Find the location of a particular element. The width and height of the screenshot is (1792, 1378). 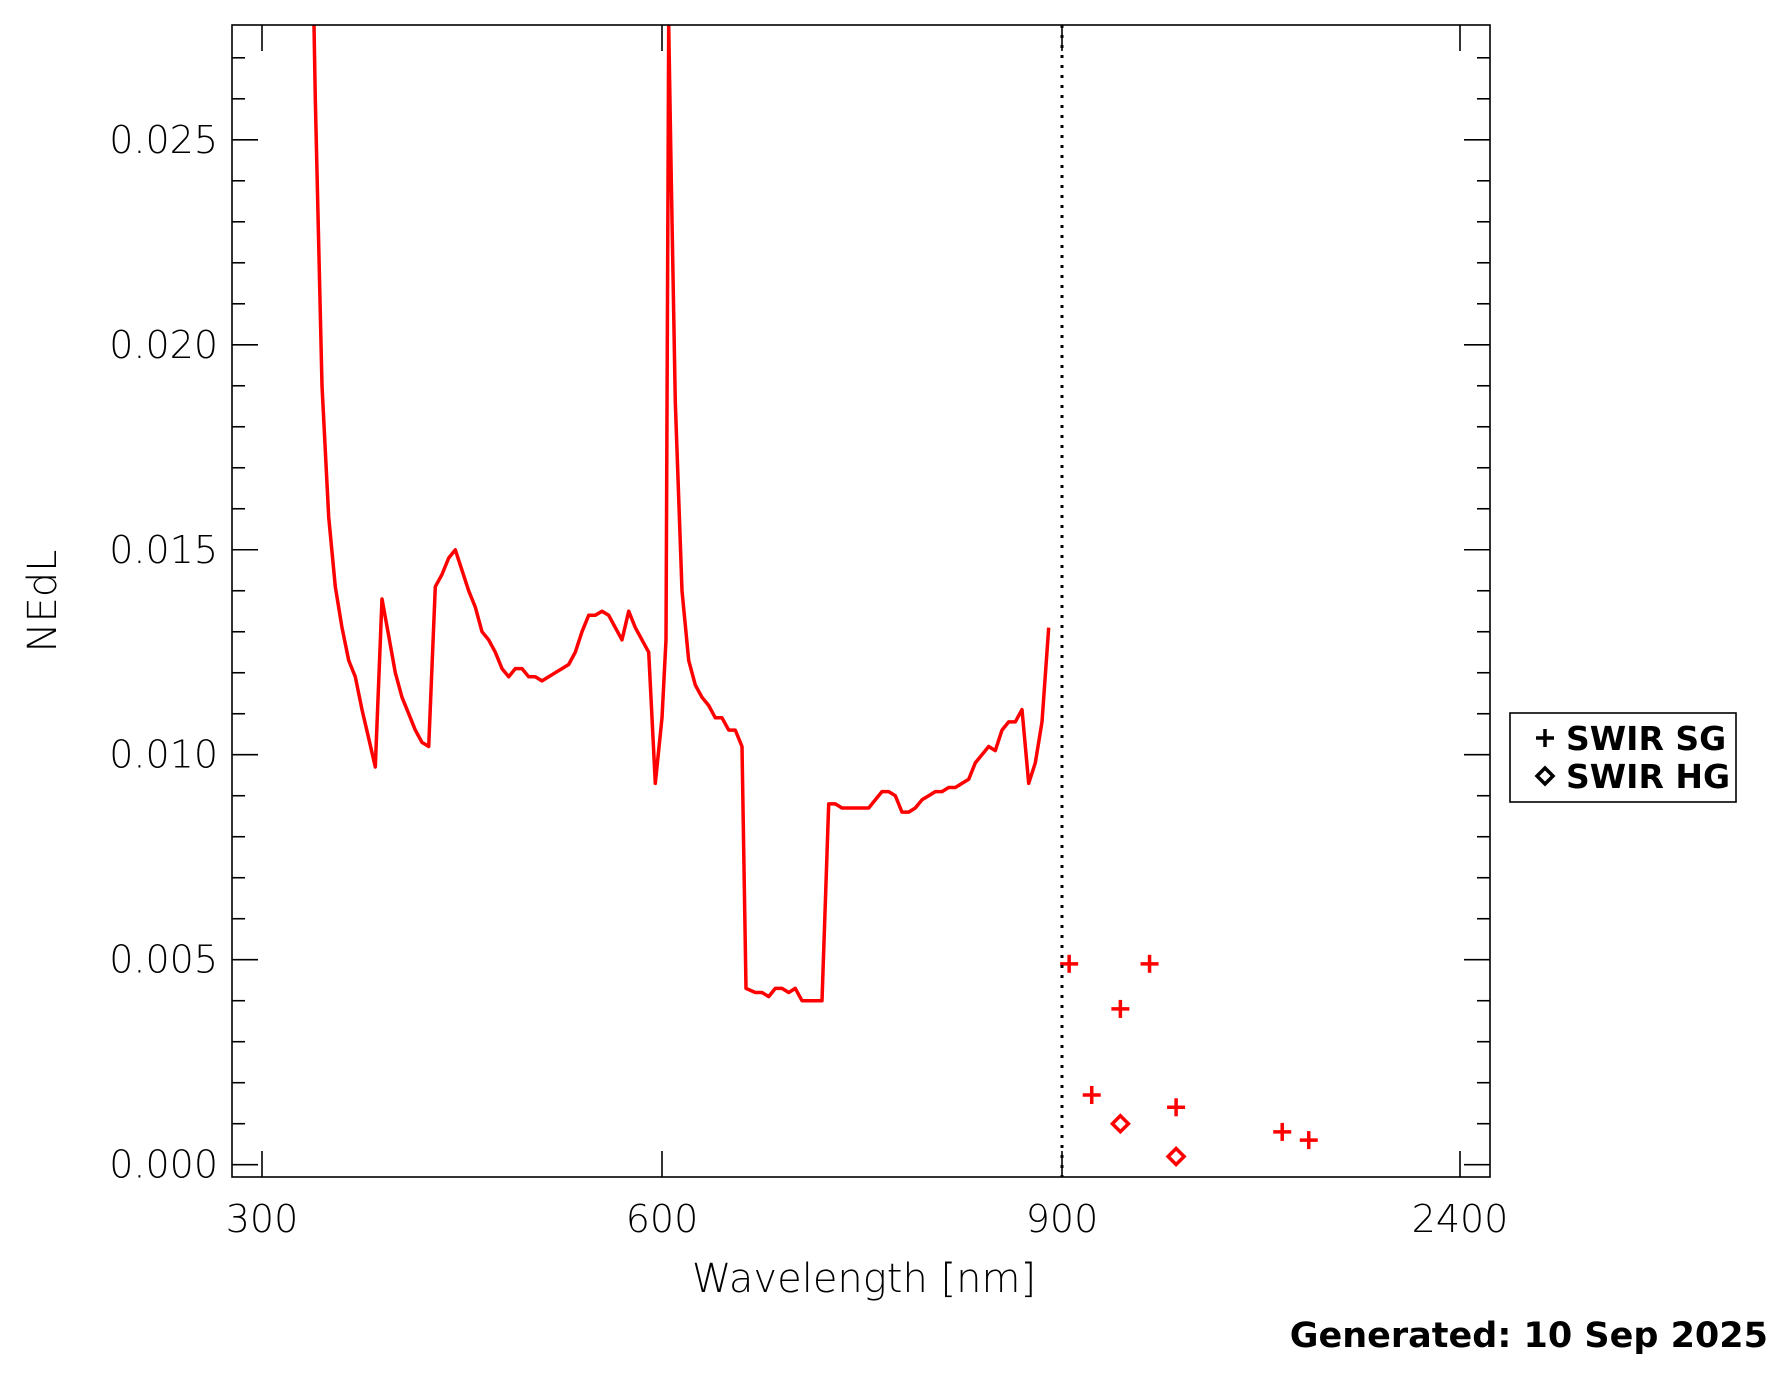

legend-box is located at coordinates (1623, 757).